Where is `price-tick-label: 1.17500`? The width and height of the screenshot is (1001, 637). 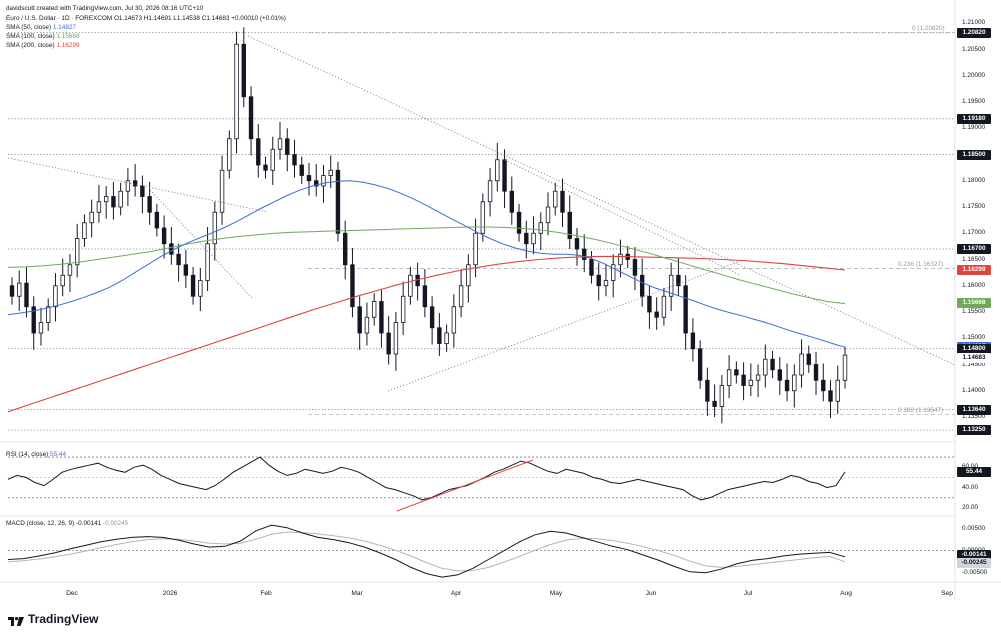 price-tick-label: 1.17500 is located at coordinates (974, 206).